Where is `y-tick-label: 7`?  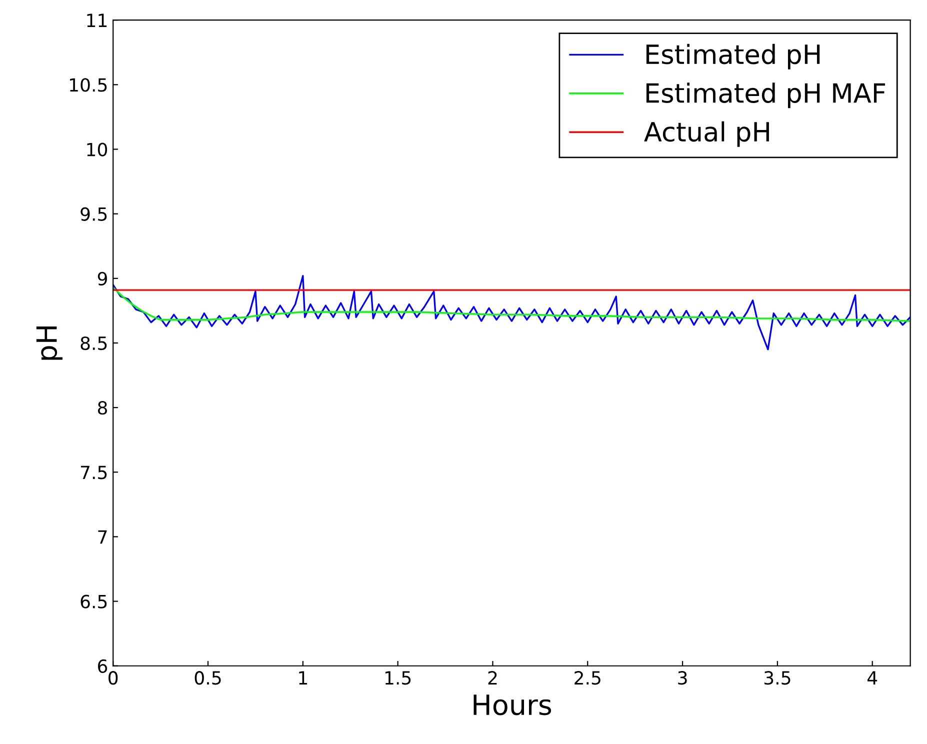
y-tick-label: 7 is located at coordinates (102, 537).